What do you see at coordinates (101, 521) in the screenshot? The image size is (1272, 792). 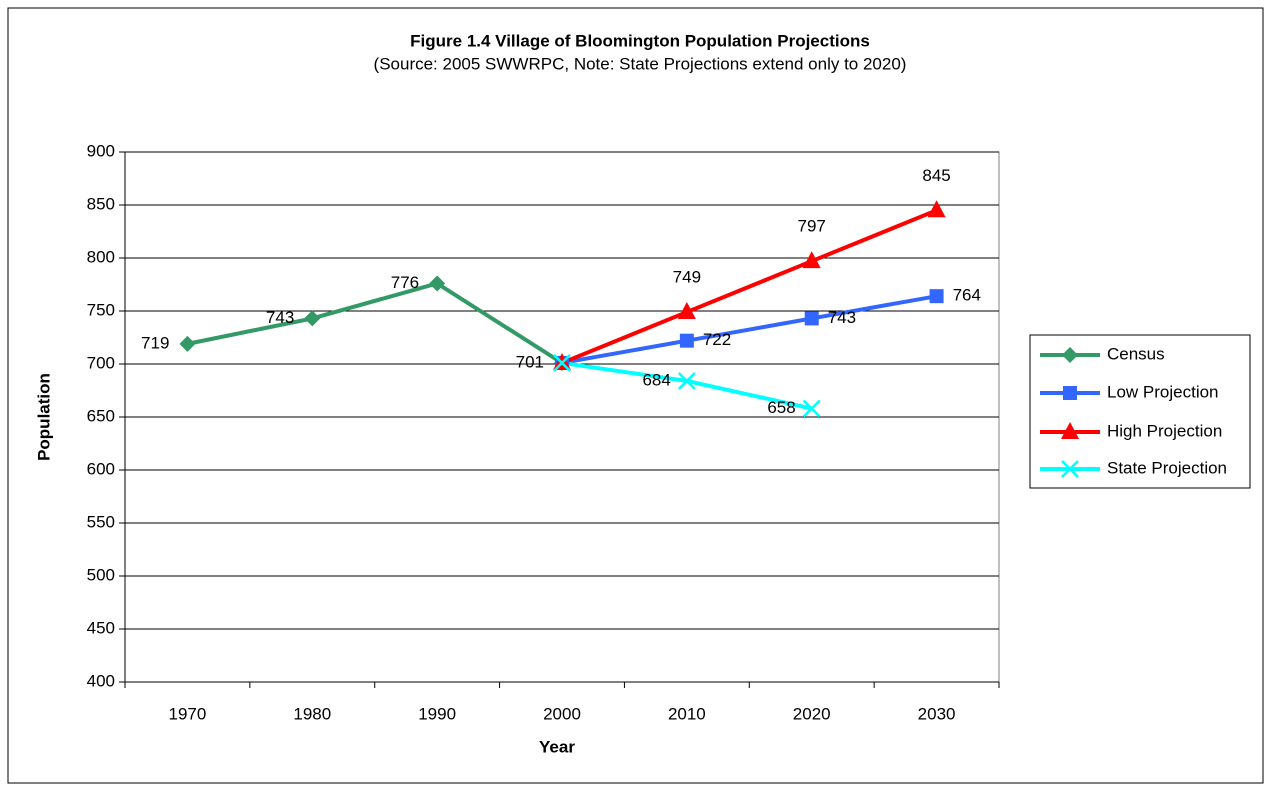 I see `y-tick-label: 550` at bounding box center [101, 521].